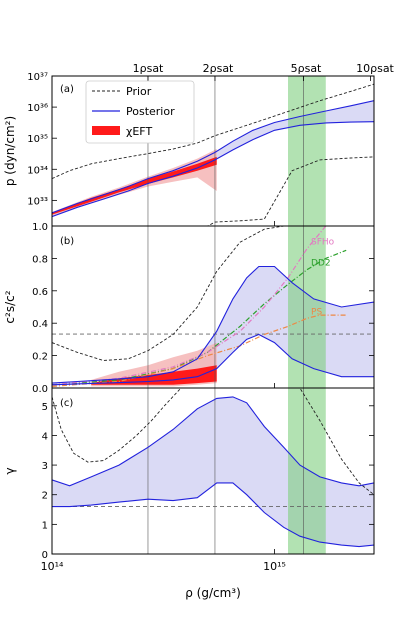  What do you see at coordinates (67, 89) in the screenshot?
I see `panel-a-label: (a)` at bounding box center [67, 89].